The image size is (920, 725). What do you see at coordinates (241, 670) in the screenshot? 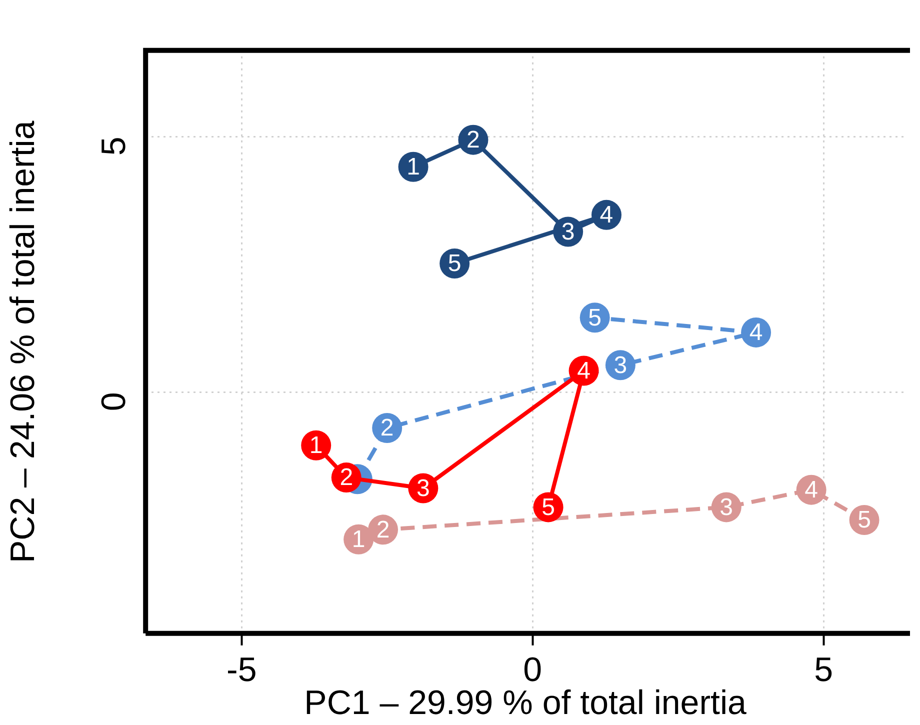
I see `x-tick-label: -5` at bounding box center [241, 670].